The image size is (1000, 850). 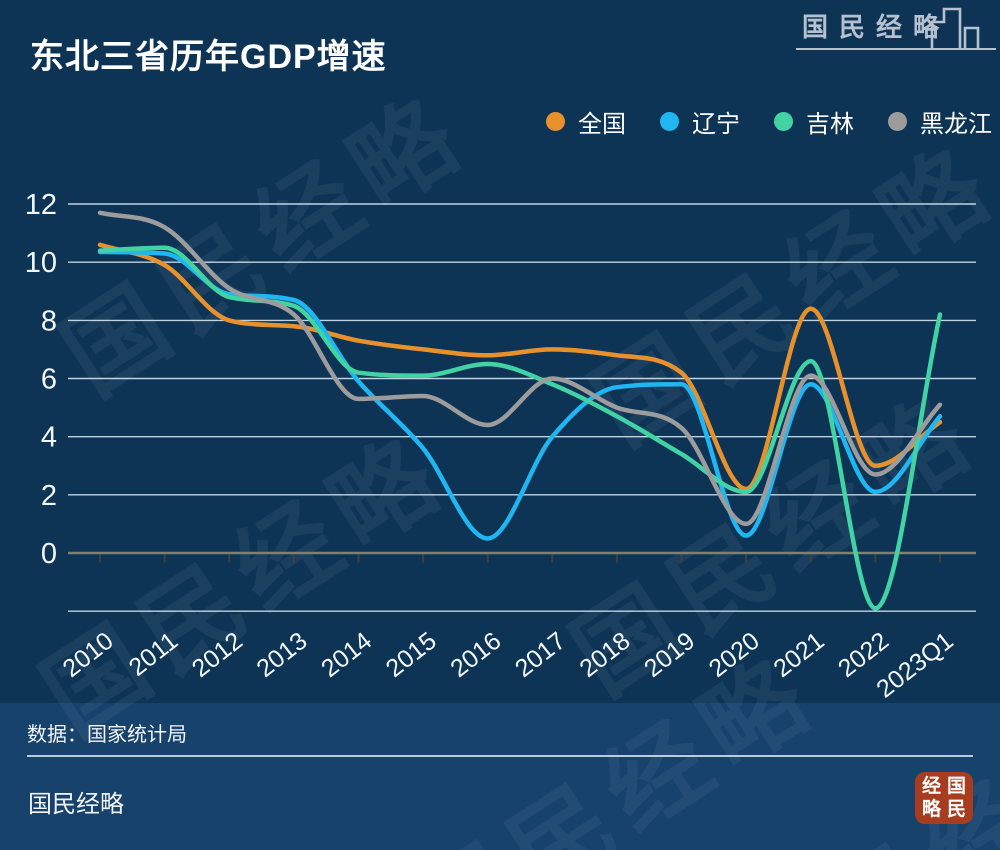 What do you see at coordinates (49, 438) in the screenshot?
I see `y-axis-label: 4` at bounding box center [49, 438].